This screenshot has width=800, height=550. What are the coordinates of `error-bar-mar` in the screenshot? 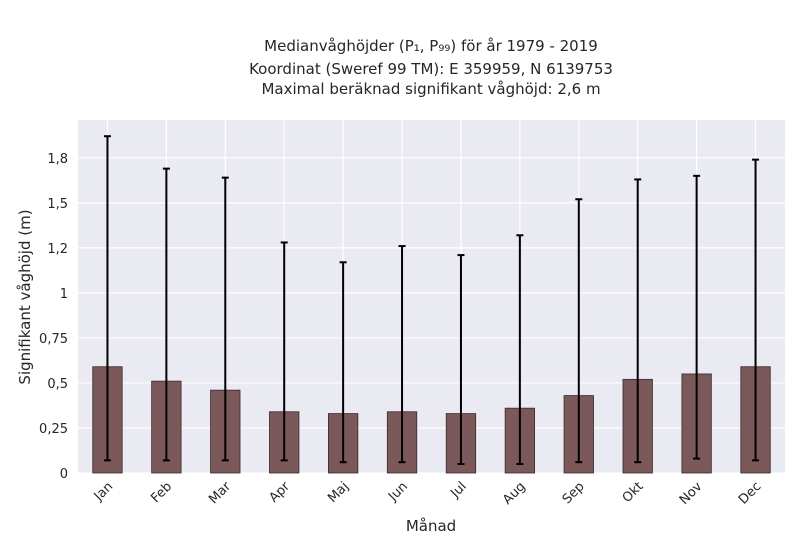 It's located at (225, 319).